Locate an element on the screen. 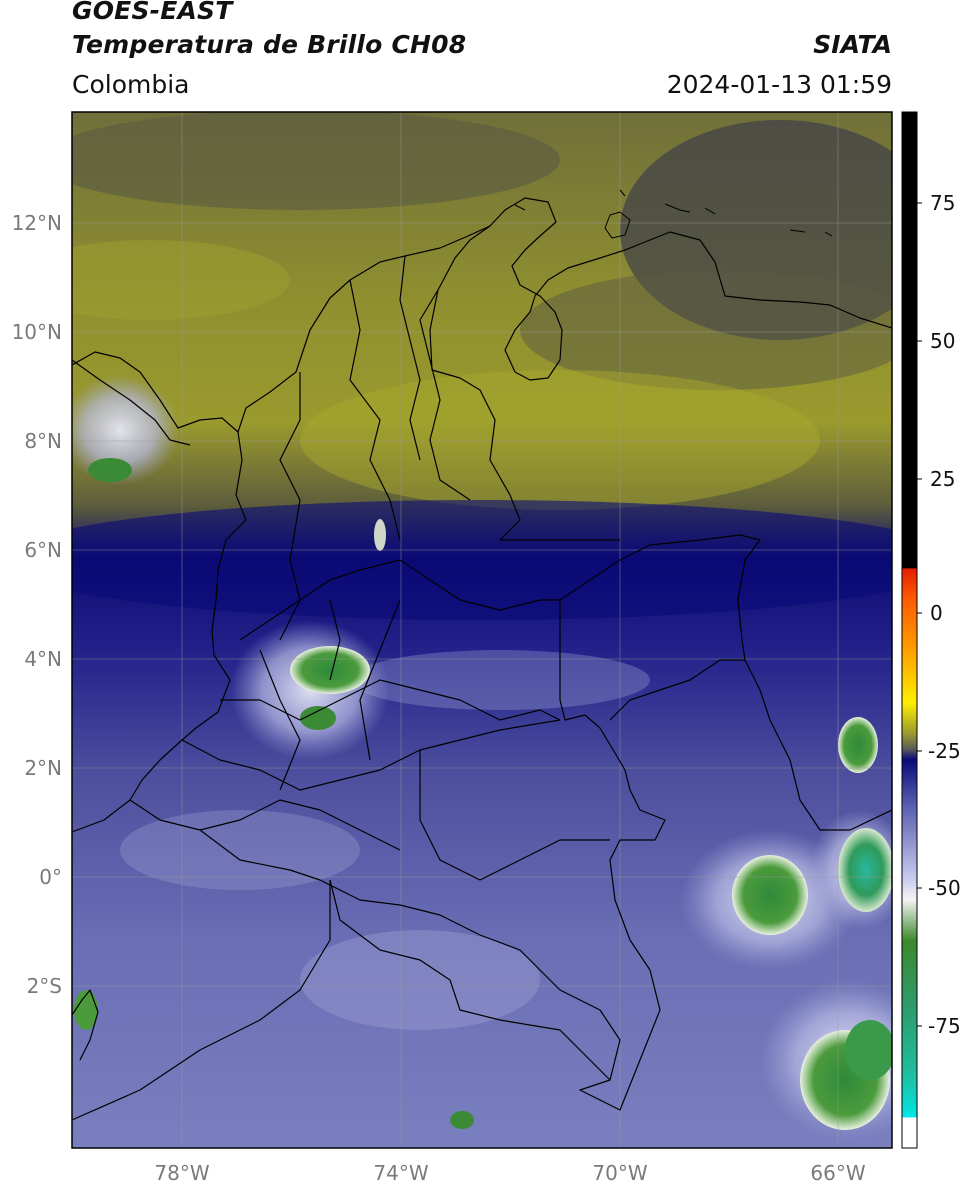 The image size is (966, 1190). lat-tick-label: 2°N is located at coordinates (43, 768).